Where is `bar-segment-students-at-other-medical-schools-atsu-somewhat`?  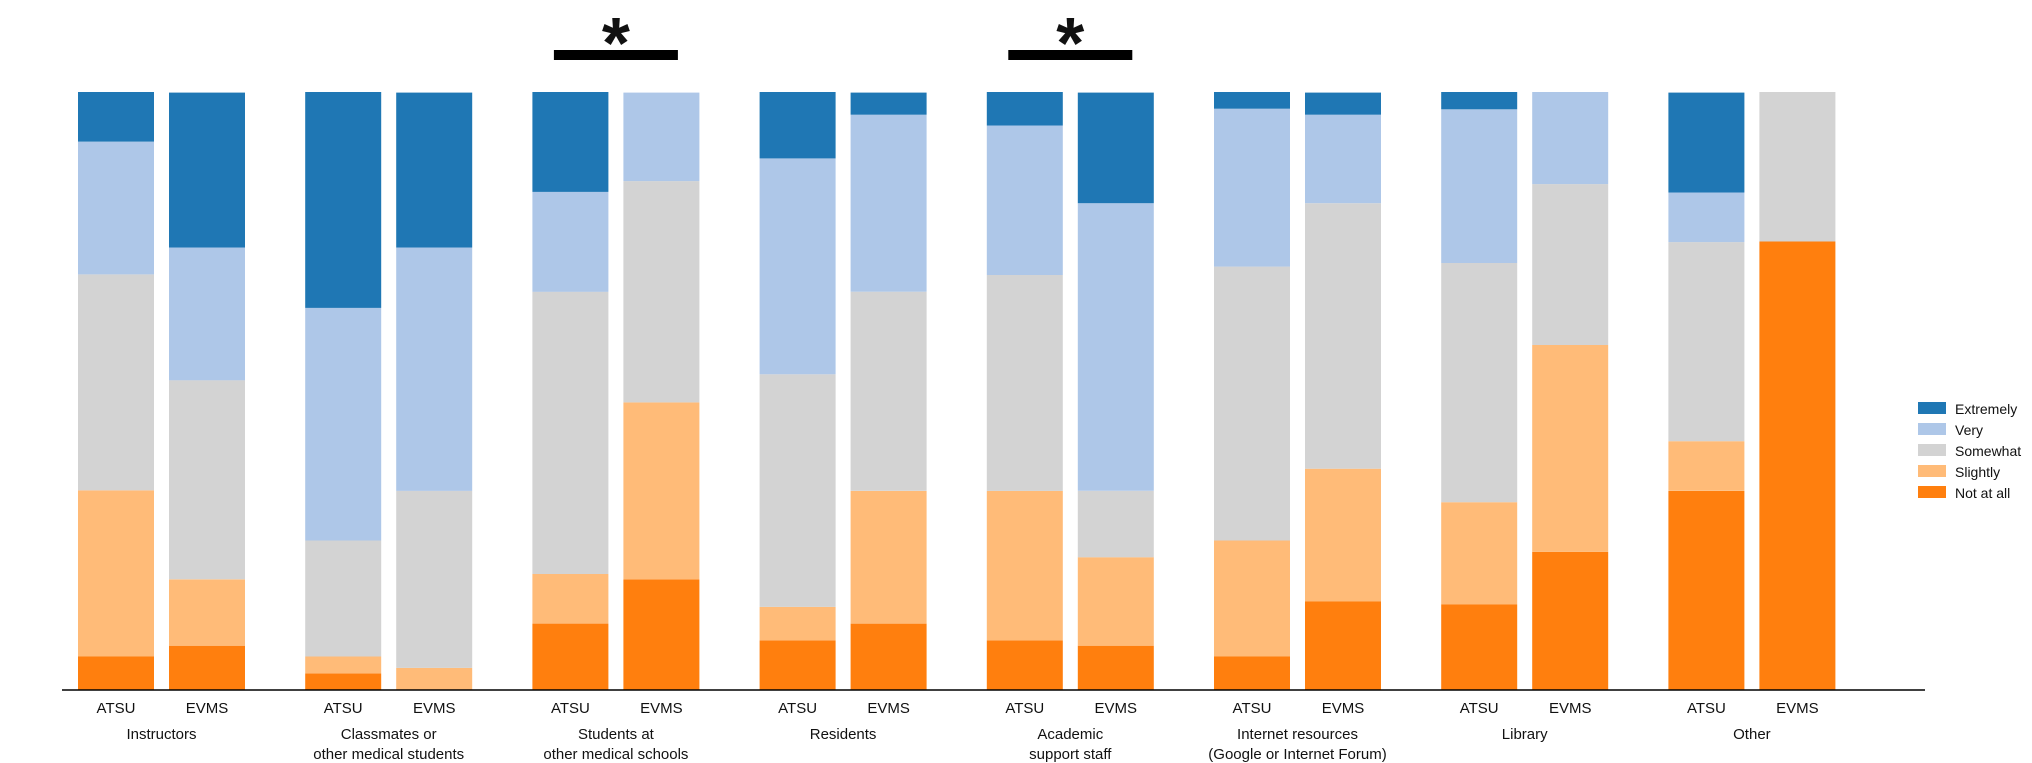
bar-segment-students-at-other-medical-schools-atsu-somewhat is located at coordinates (570, 432).